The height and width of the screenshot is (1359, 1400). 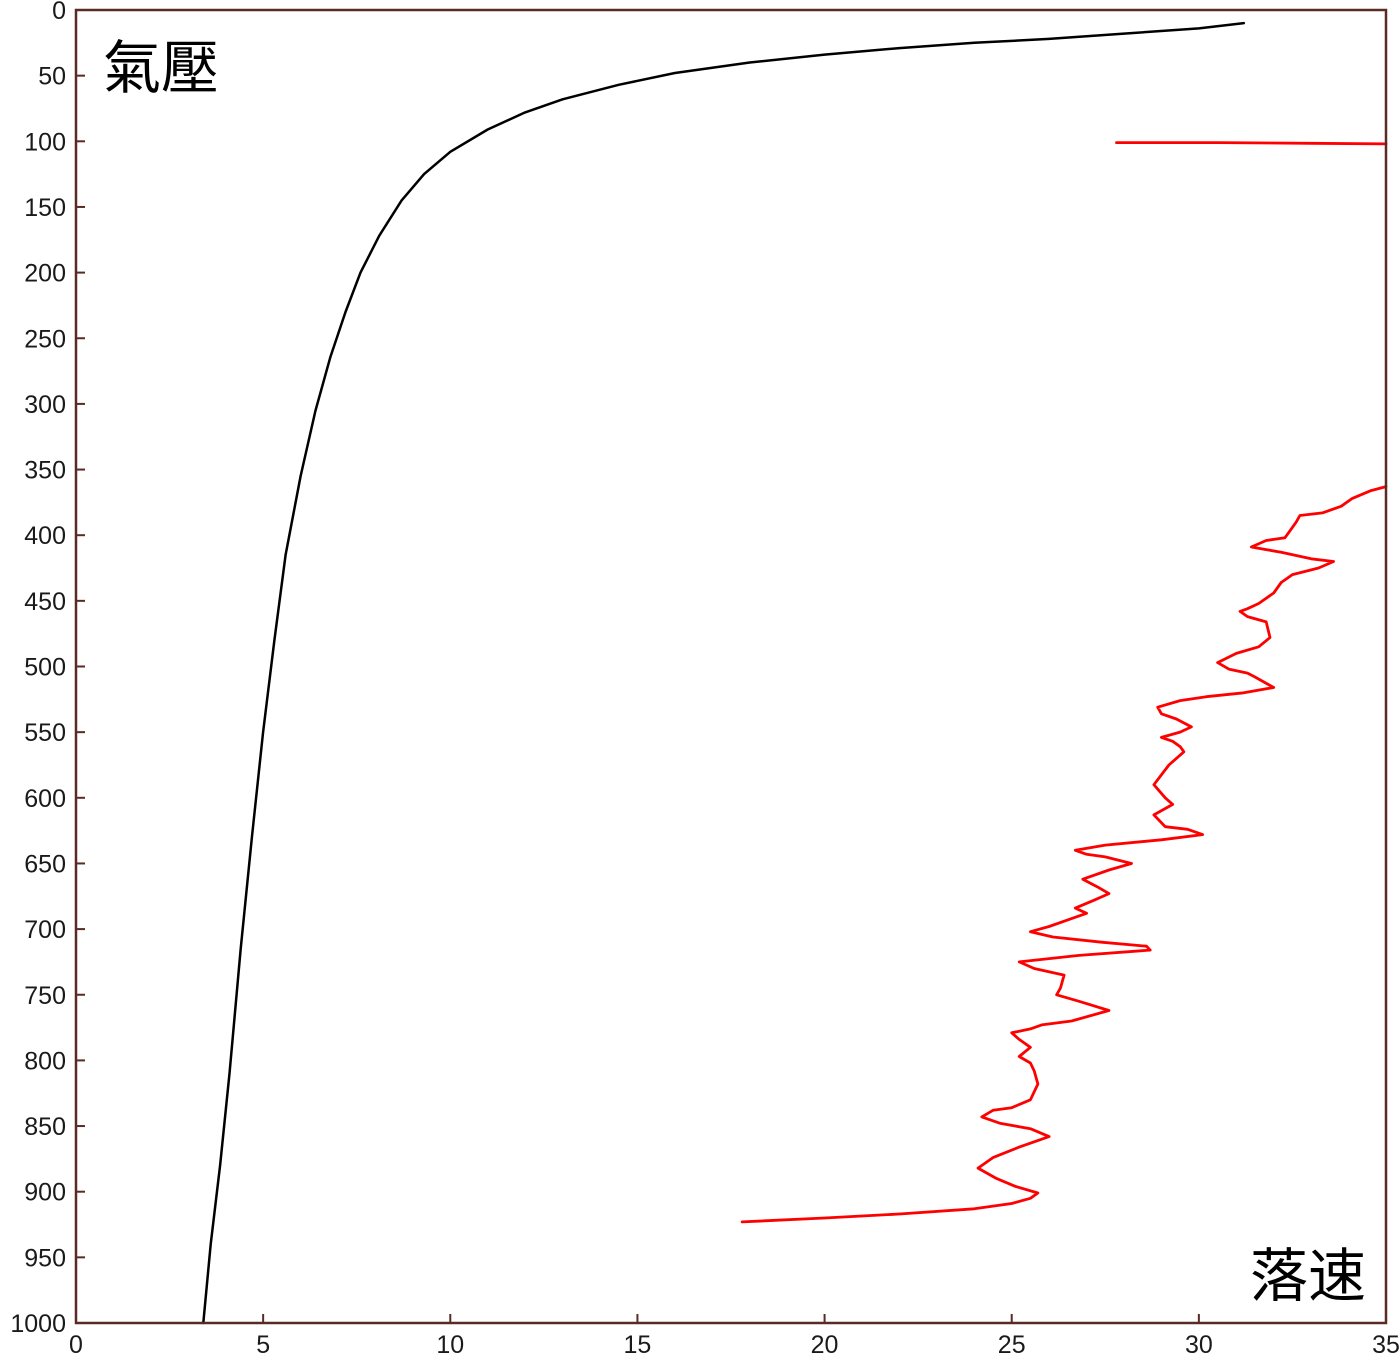 What do you see at coordinates (450, 1345) in the screenshot?
I see `x-tick-label: 10` at bounding box center [450, 1345].